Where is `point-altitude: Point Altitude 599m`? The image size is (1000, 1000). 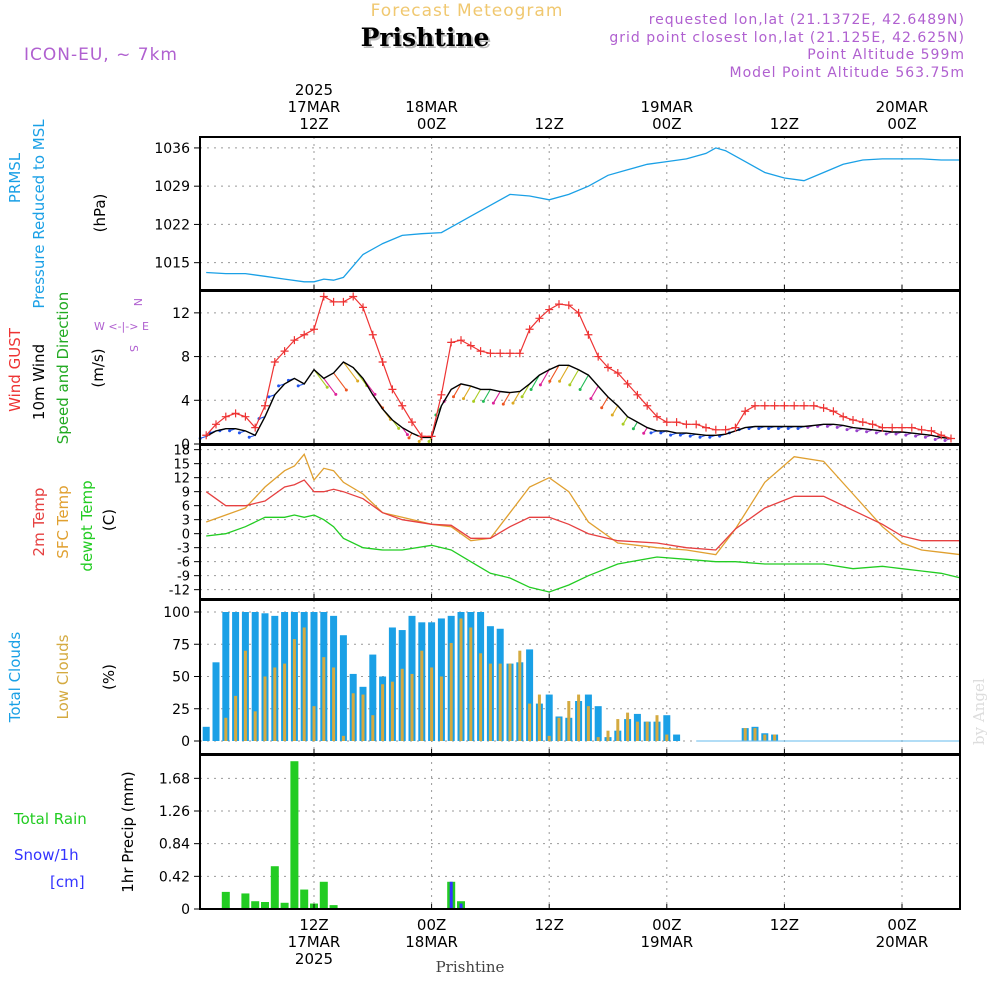
point-altitude: Point Altitude 599m is located at coordinates (886, 55).